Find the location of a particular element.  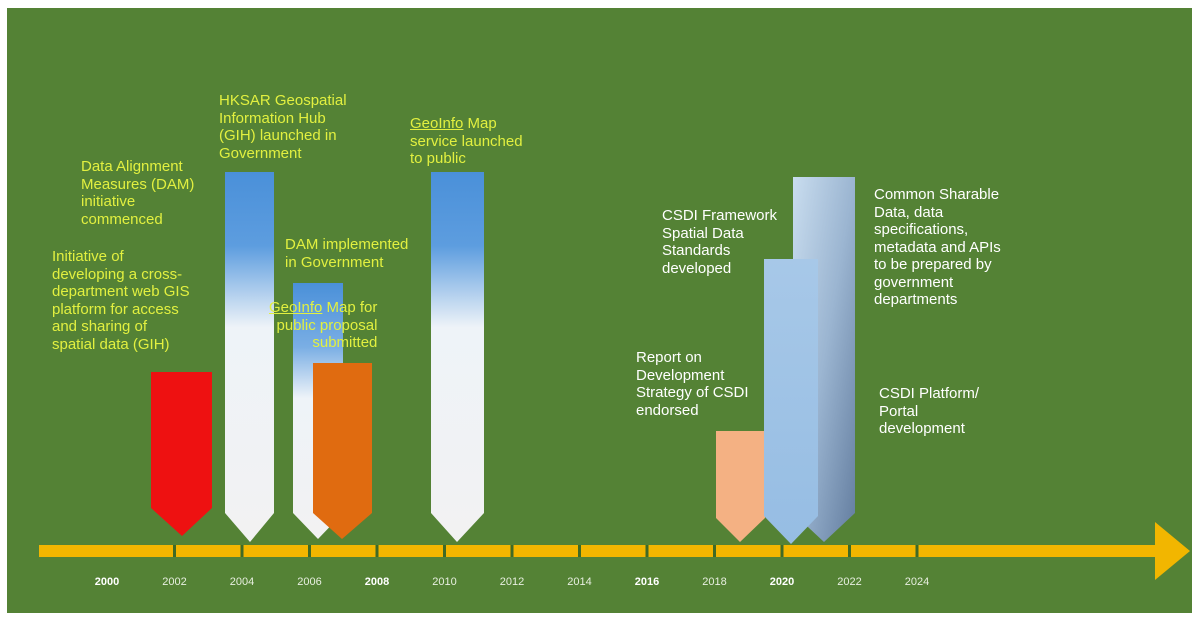

axis-tick-2010 is located at coordinates (444, 551).